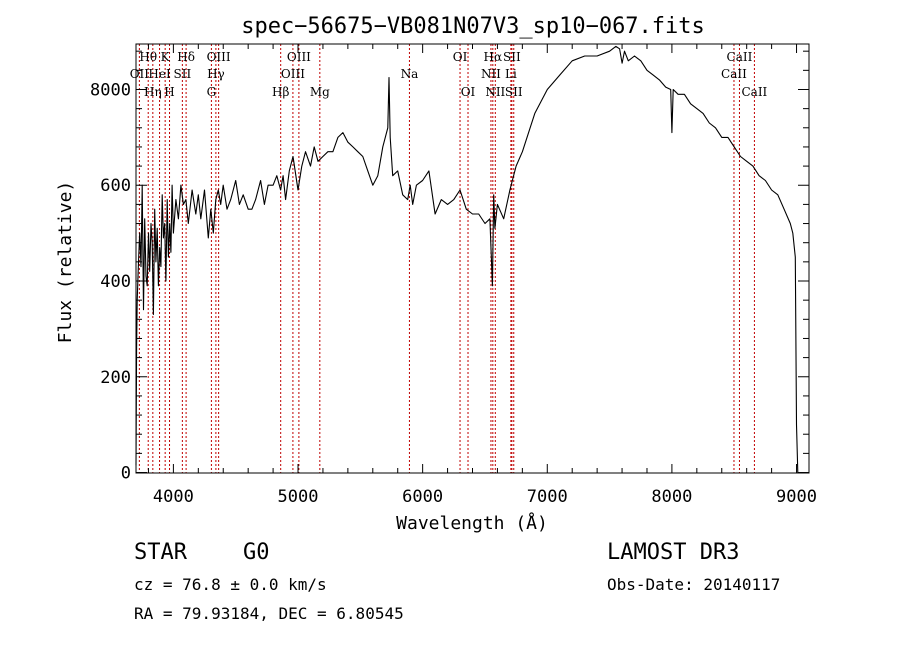 Image resolution: width=900 pixels, height=649 pixels. What do you see at coordinates (472, 523) in the screenshot?
I see `x-axis-label: Wavelength (Å)` at bounding box center [472, 523].